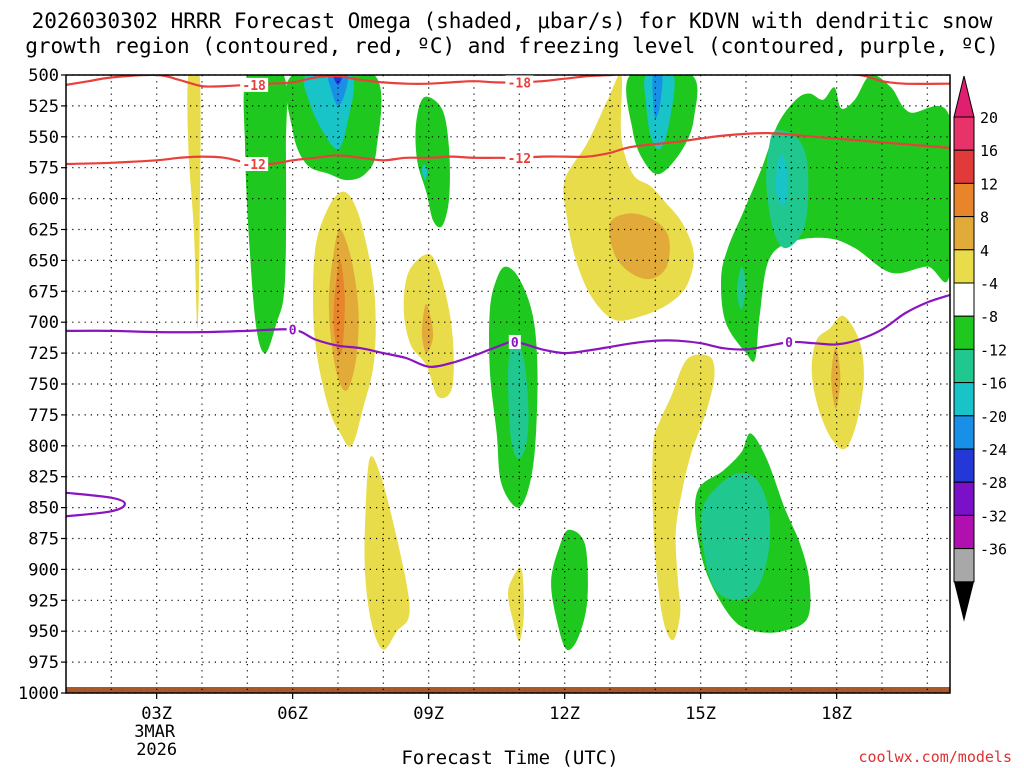 Image resolution: width=1024 pixels, height=768 pixels. What do you see at coordinates (155, 732) in the screenshot?
I see `xtick-date: 3MAR` at bounding box center [155, 732].